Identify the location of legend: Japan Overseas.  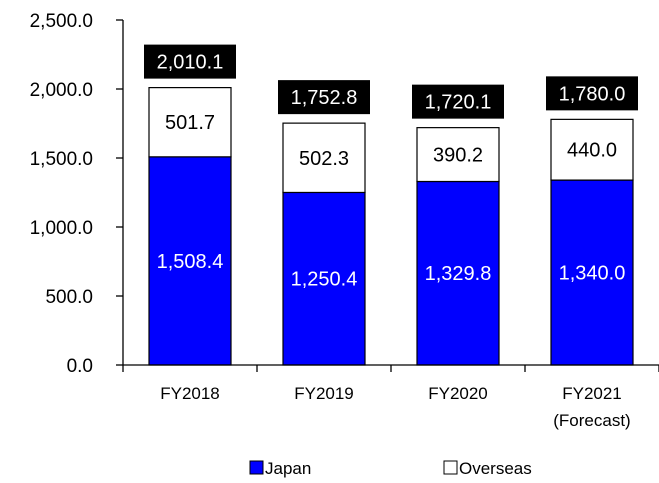
(390, 468).